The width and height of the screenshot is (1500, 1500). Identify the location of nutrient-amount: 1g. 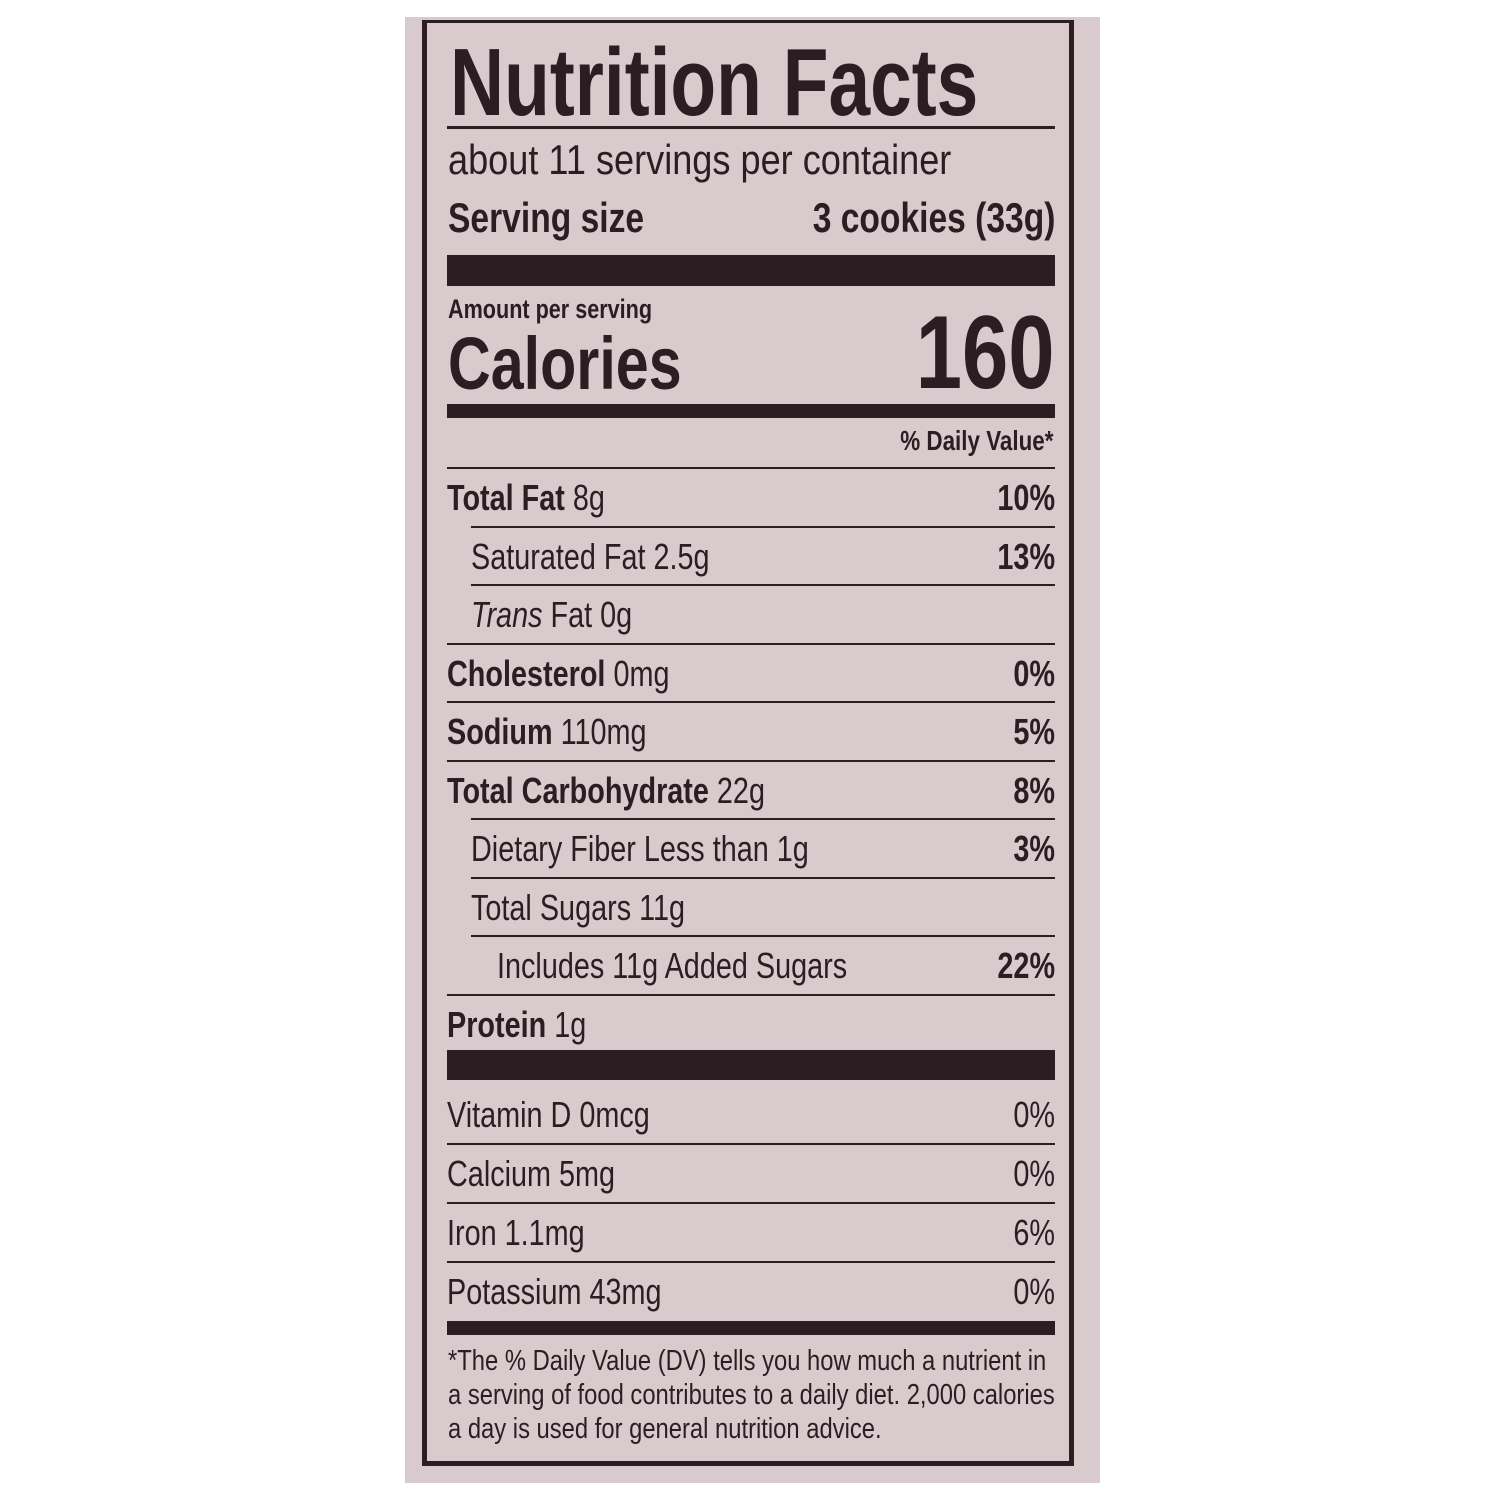
(570, 1024).